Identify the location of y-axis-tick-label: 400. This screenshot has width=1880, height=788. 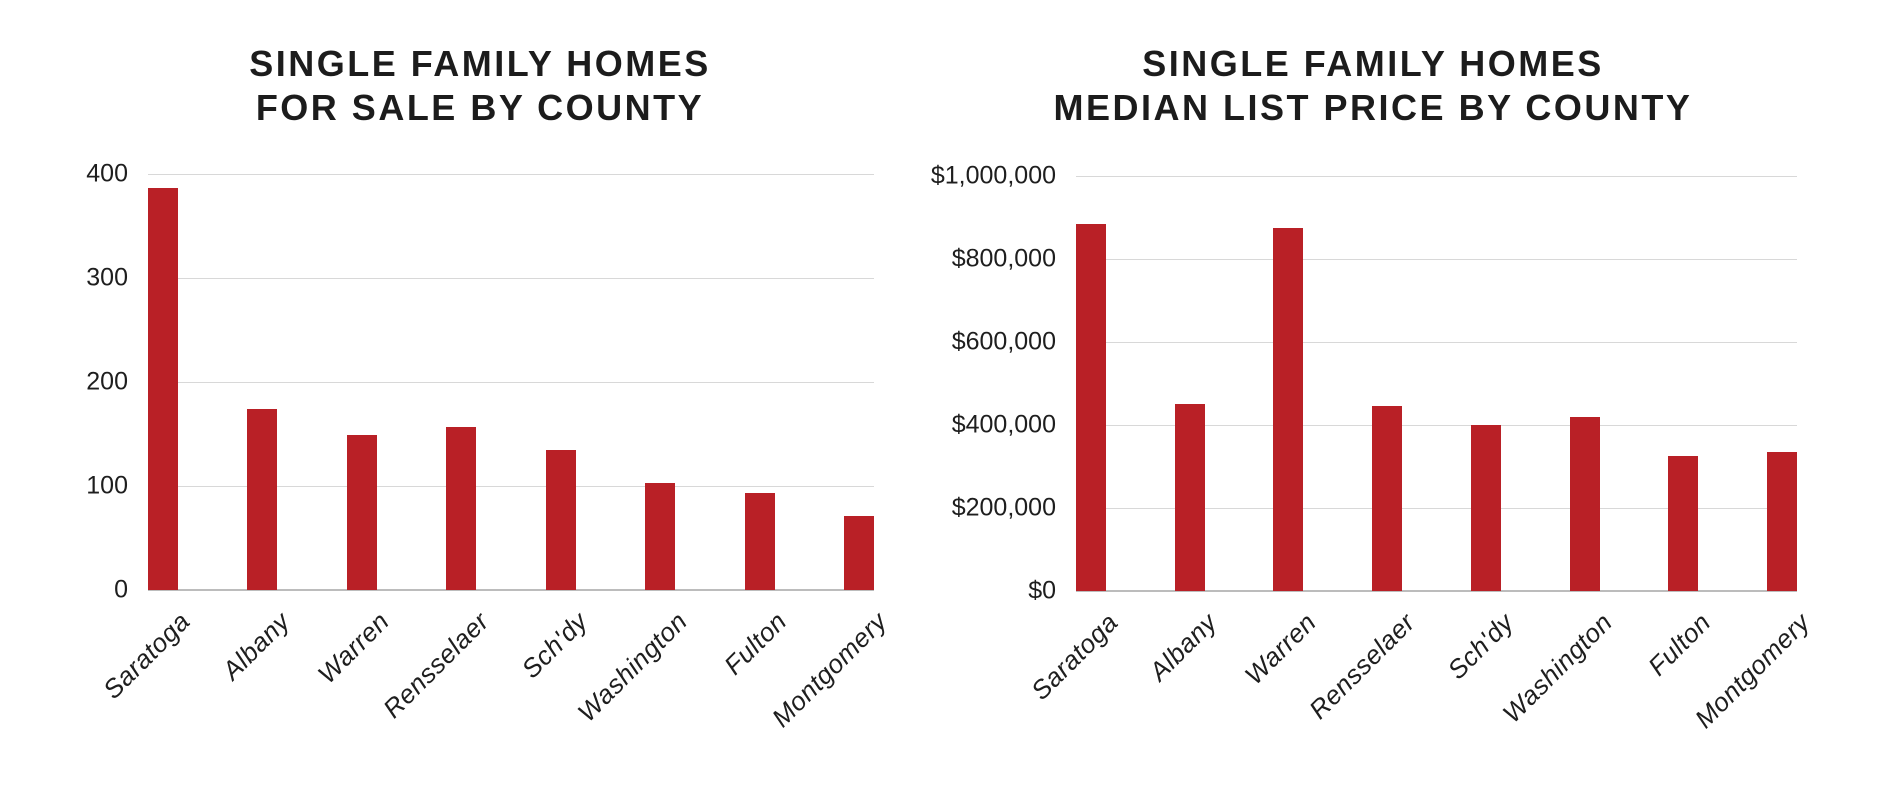
(107, 173).